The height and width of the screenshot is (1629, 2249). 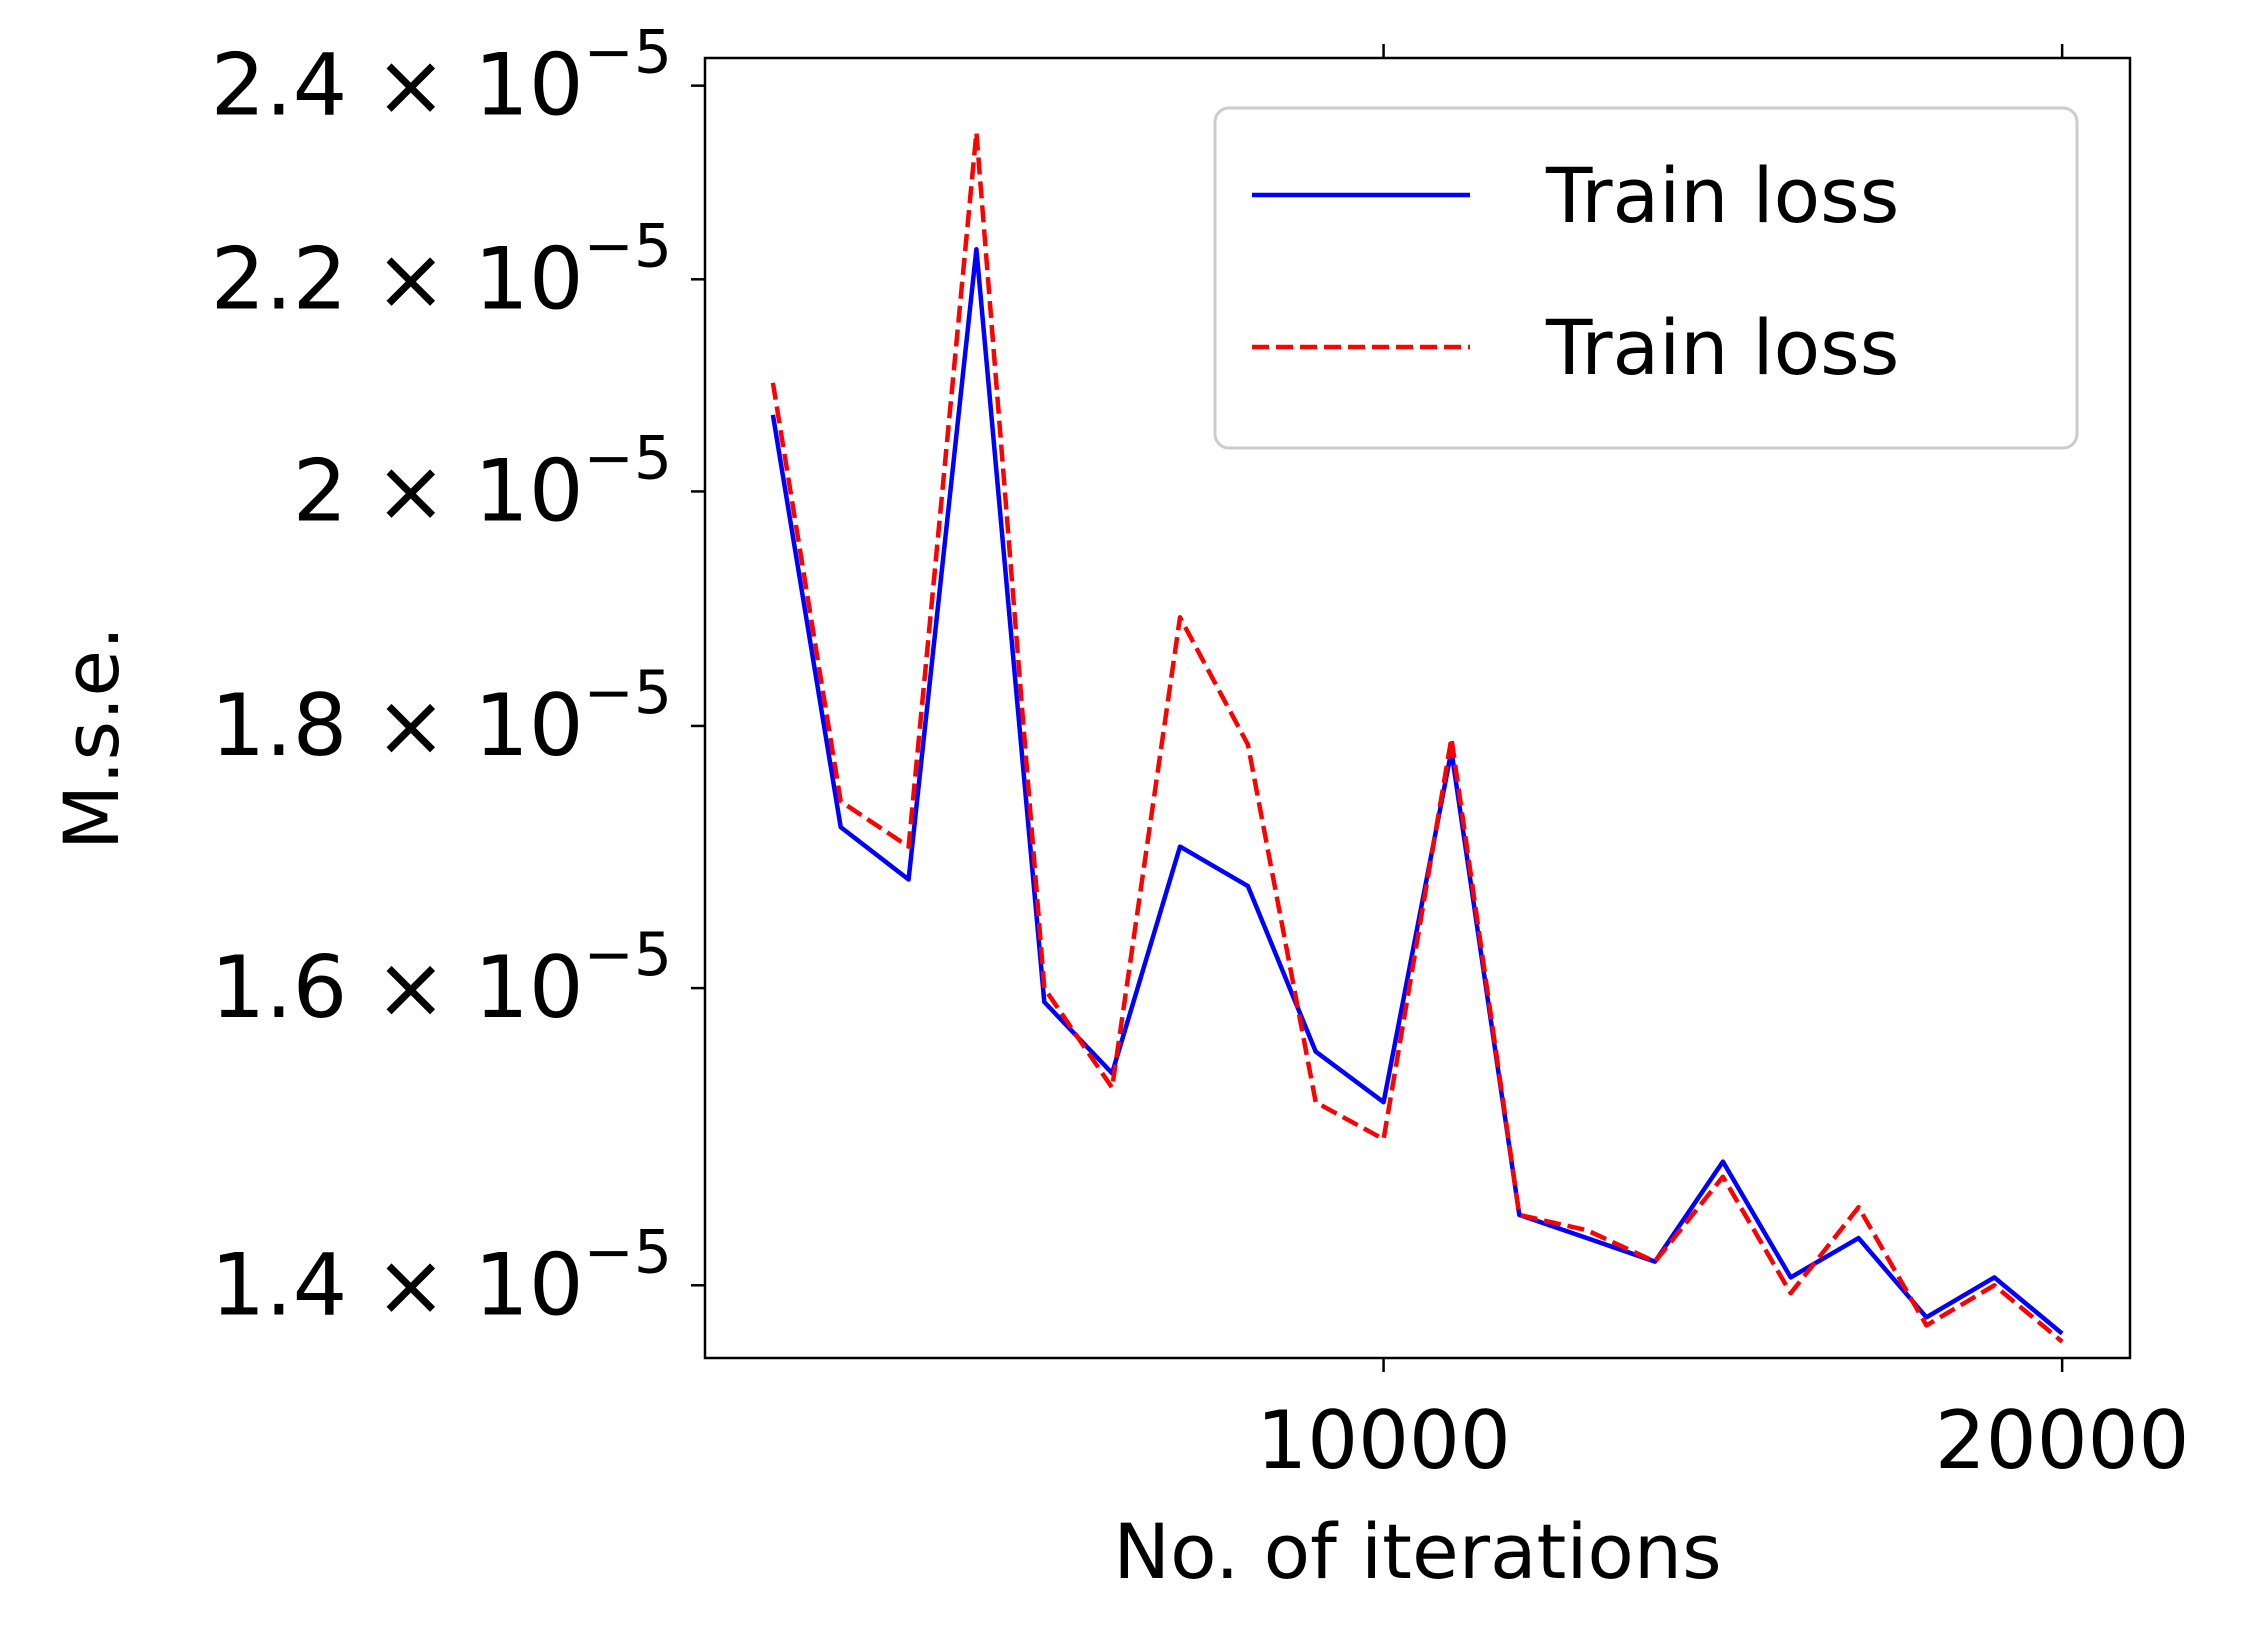 I want to click on y-tick-label-5: 2.4 × 10⁻⁵, so click(x=441, y=77).